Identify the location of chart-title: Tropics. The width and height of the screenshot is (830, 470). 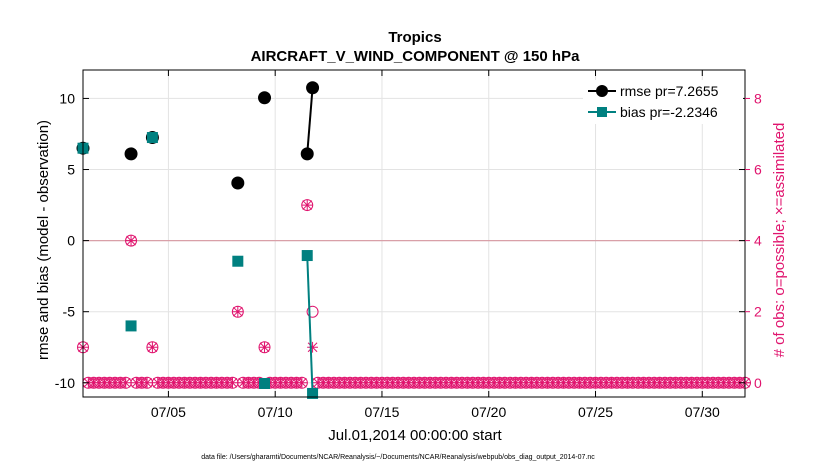
(414, 37).